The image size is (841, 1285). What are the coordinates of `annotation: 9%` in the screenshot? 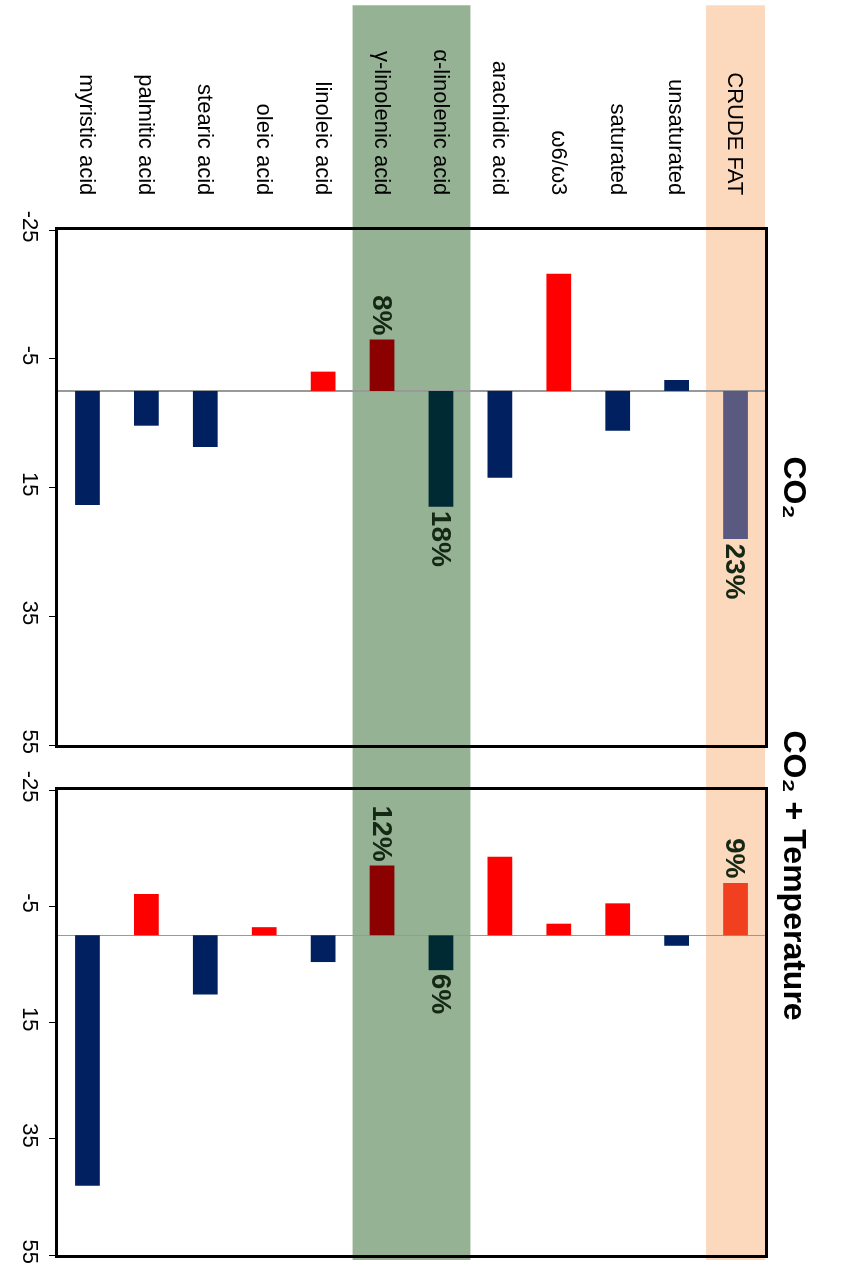 It's located at (736, 858).